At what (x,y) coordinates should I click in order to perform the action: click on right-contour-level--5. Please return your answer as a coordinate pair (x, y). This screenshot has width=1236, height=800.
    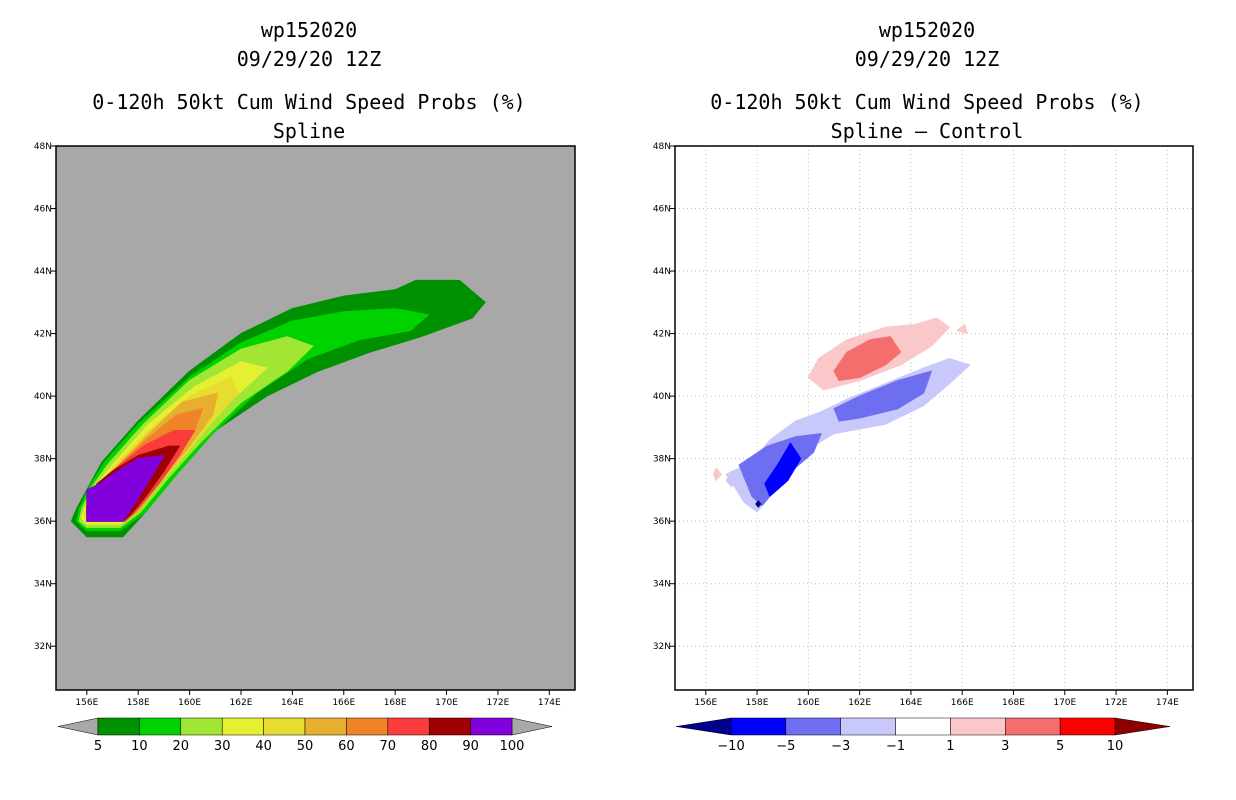
    Looking at the image, I should click on (783, 469).